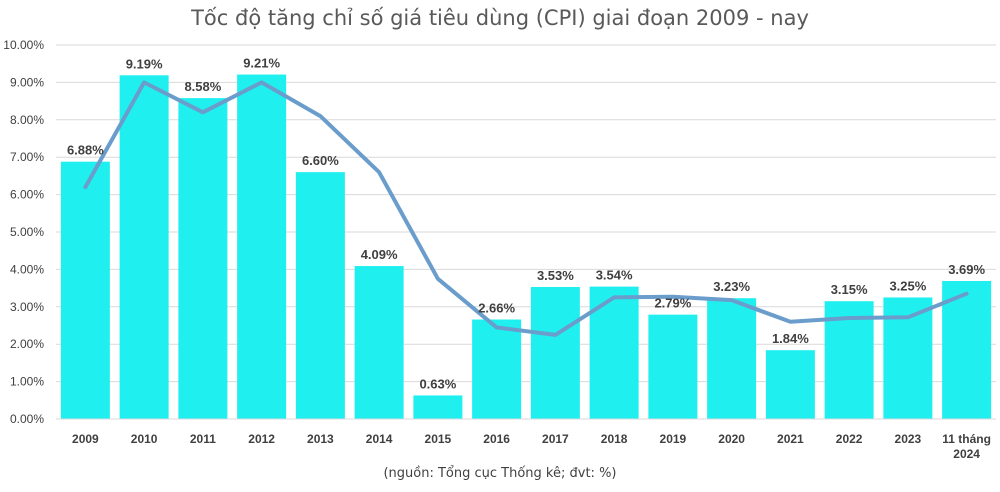 The height and width of the screenshot is (492, 1000). Describe the element at coordinates (614, 275) in the screenshot. I see `data-label: 3.54%` at that location.